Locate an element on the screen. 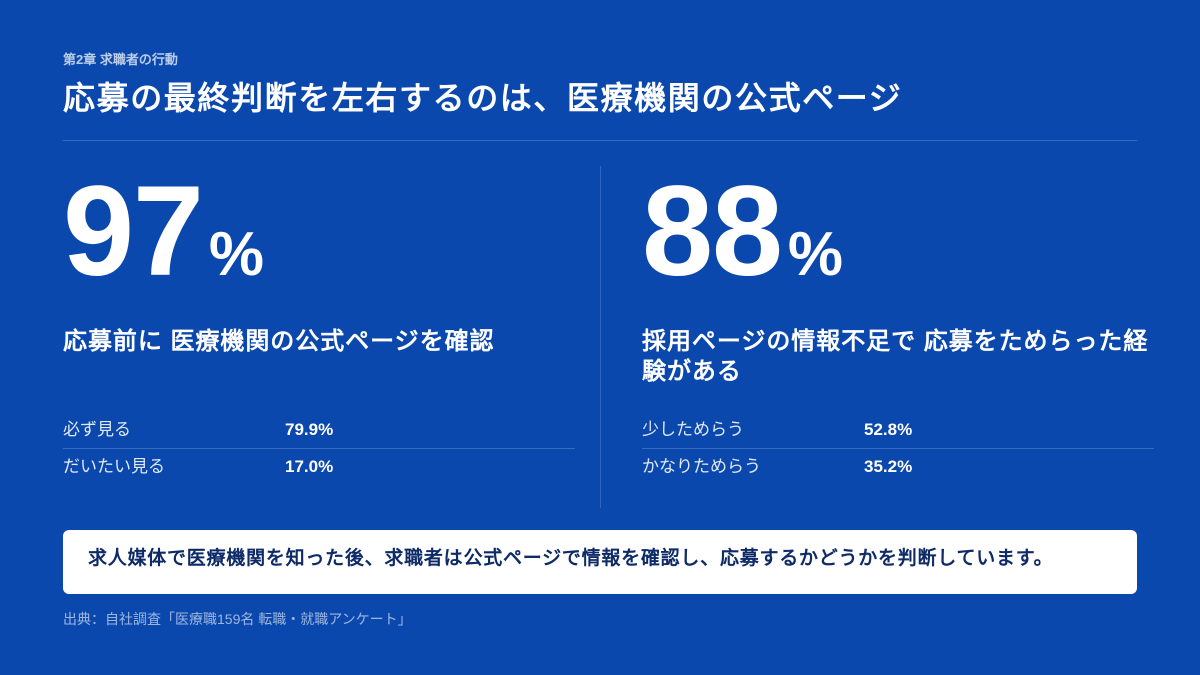 The image size is (1200, 675). source-note: 出典：自社調査「医療職159名 転職・就職アンケート」 is located at coordinates (237, 619).